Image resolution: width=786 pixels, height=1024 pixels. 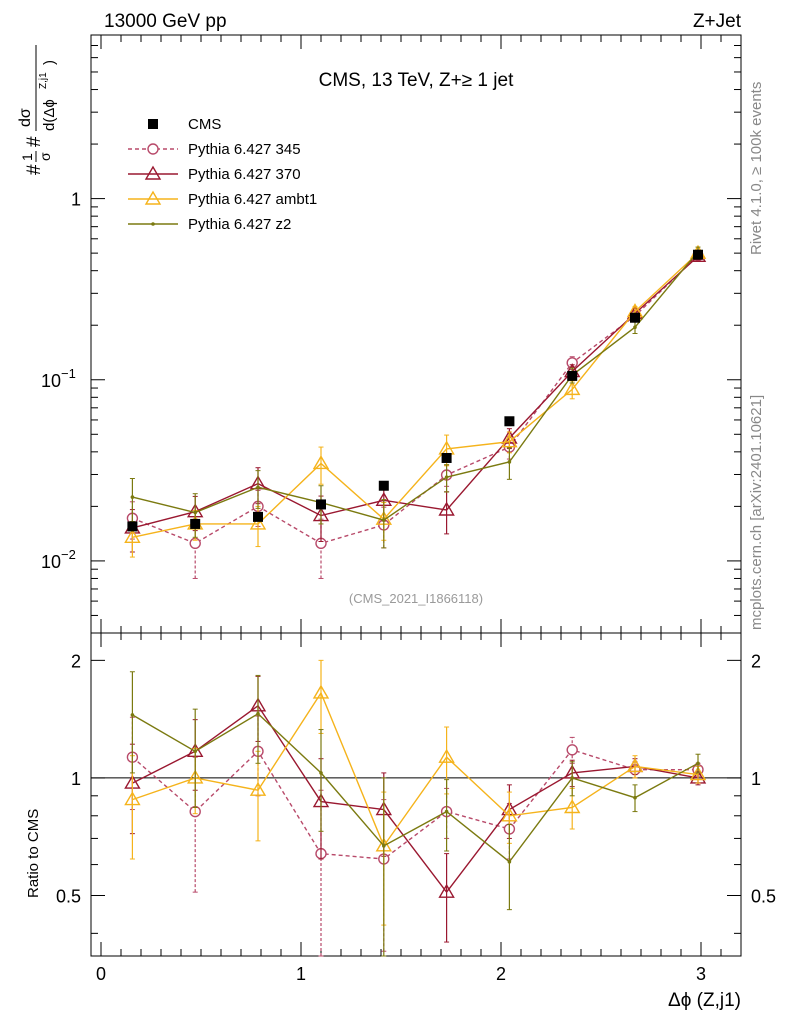 I want to click on ratio-line-ambt1, so click(x=415, y=769).